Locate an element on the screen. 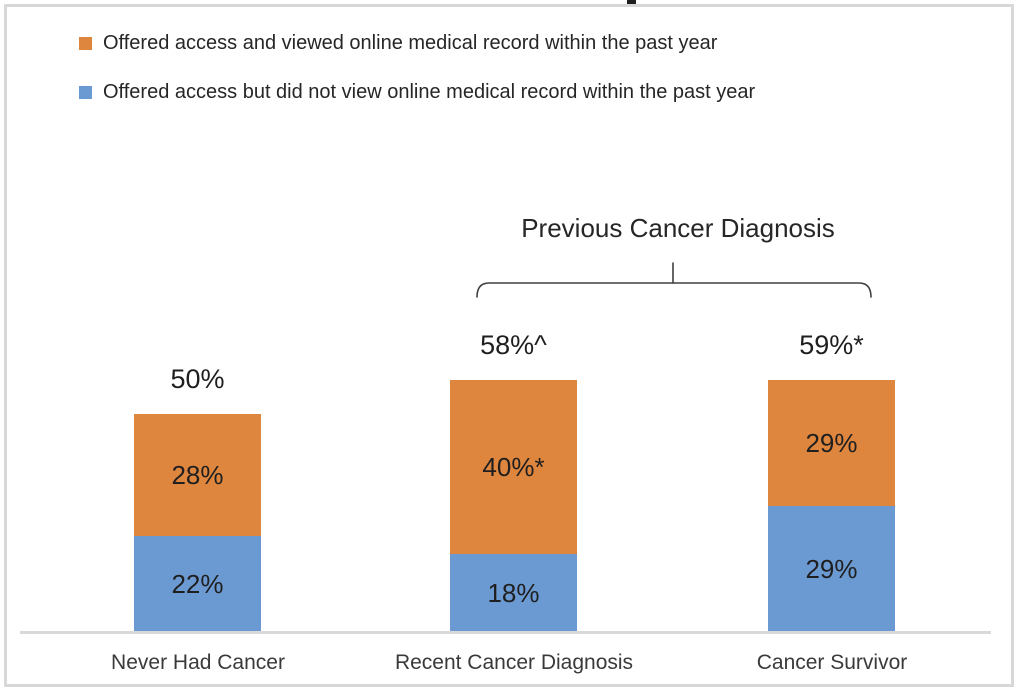 This screenshot has height=693, width=1024. bar-segment-viewed: 28% is located at coordinates (197, 475).